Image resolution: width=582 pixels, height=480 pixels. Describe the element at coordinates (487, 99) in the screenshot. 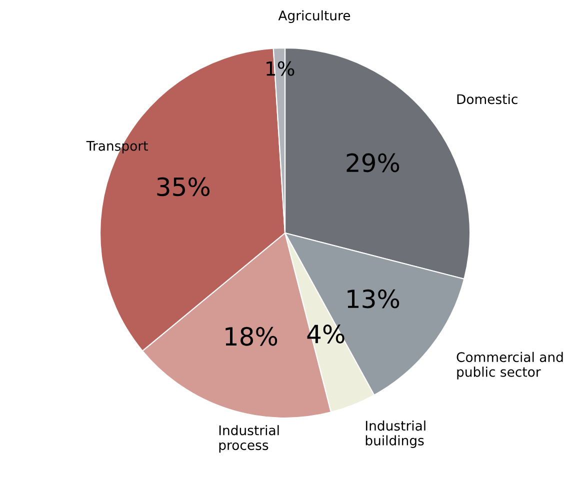

I see `slice-label: Domestic` at that location.